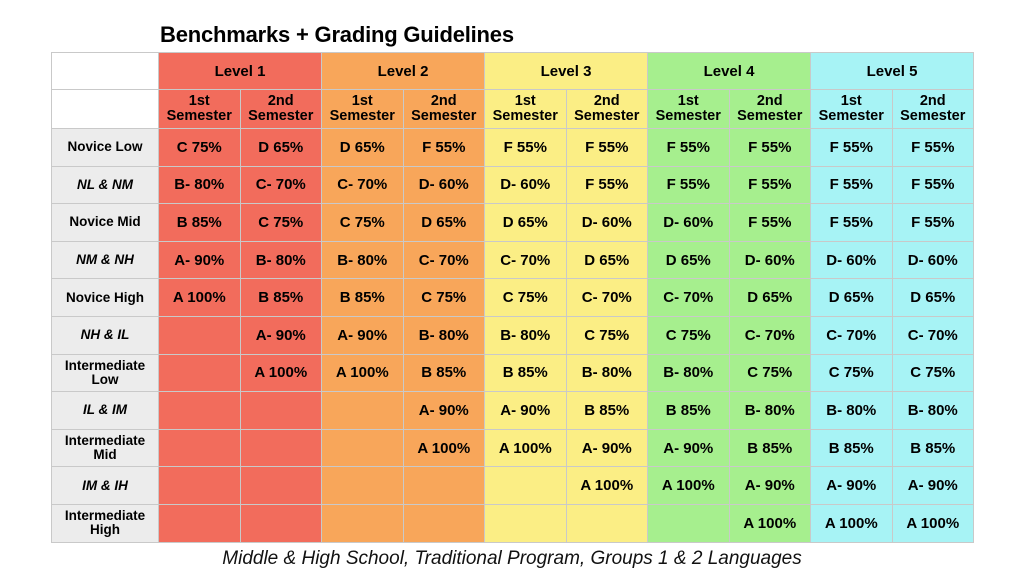 This screenshot has width=1024, height=576. What do you see at coordinates (105, 185) in the screenshot?
I see `row-label: NL & NM` at bounding box center [105, 185].